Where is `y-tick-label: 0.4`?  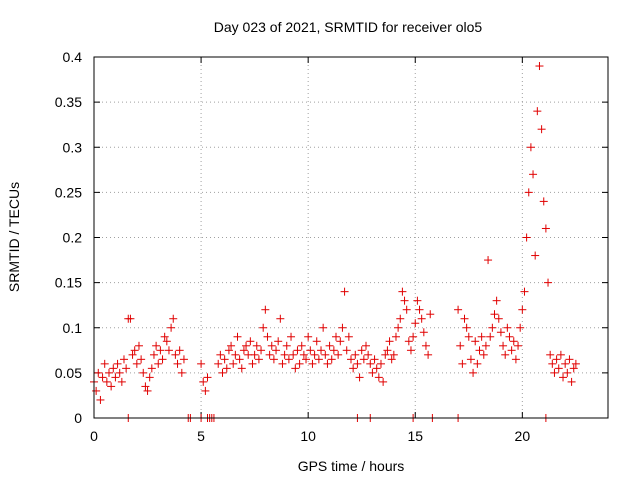 y-tick-label: 0.4 is located at coordinates (73, 57).